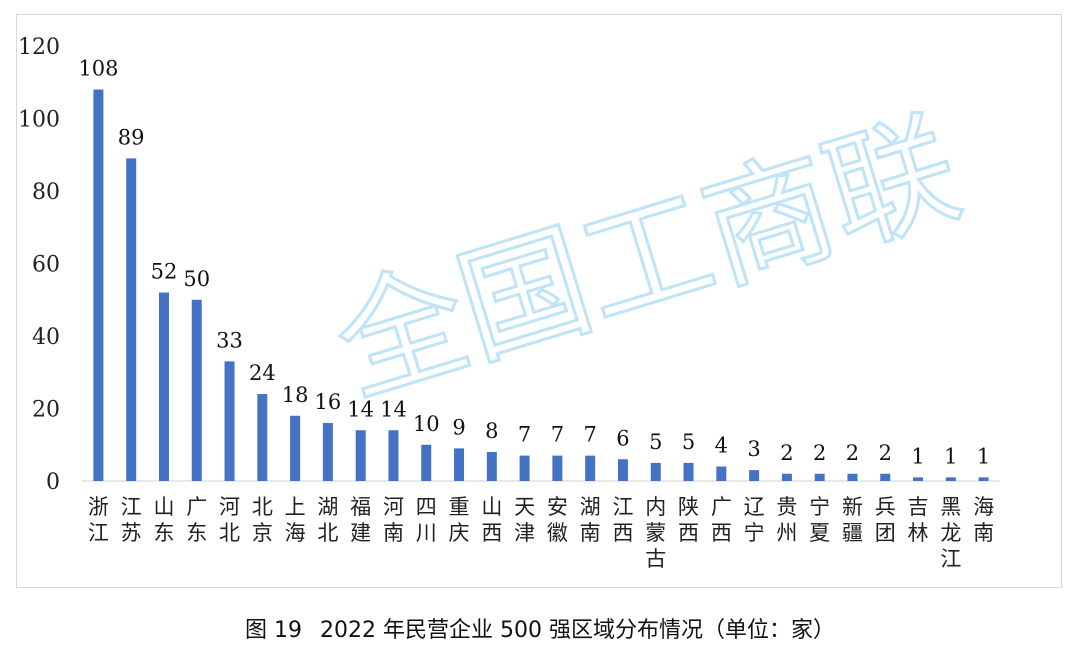  Describe the element at coordinates (360, 533) in the screenshot. I see `x-tick-char: 建` at that location.